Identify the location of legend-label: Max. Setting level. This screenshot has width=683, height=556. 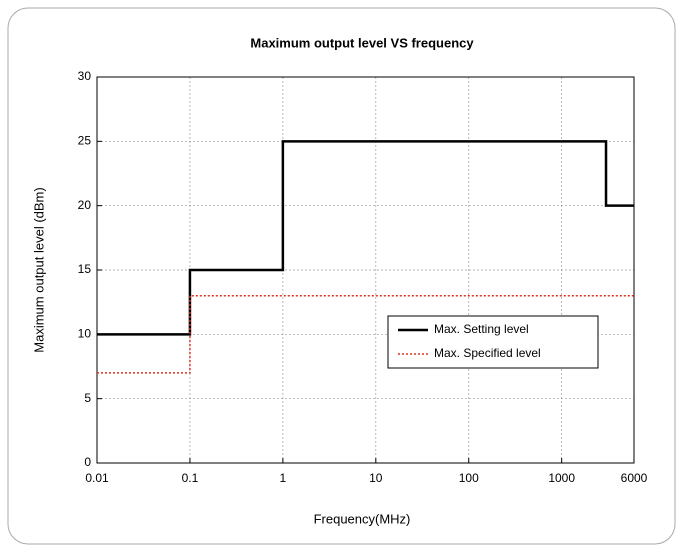
(481, 329).